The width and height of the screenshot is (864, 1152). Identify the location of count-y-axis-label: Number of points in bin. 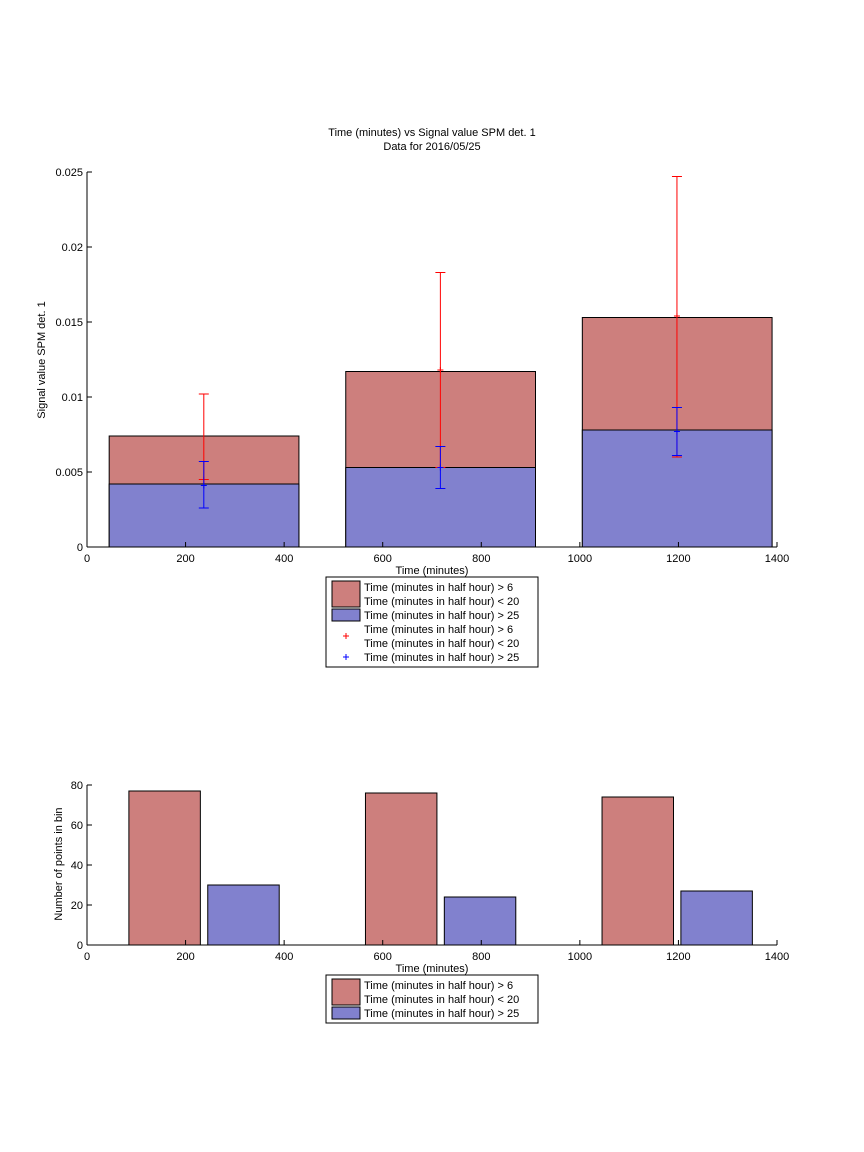
(59, 863).